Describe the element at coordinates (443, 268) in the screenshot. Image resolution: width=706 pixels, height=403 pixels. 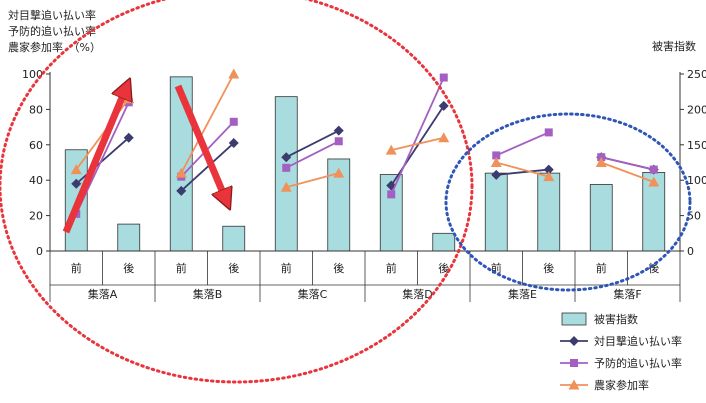
I see `subcategory-label-4-2: 後` at that location.